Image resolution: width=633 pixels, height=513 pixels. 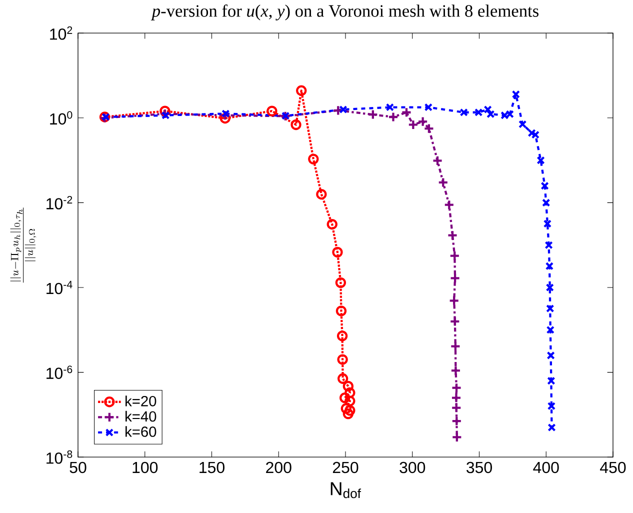 What do you see at coordinates (61, 33) in the screenshot?
I see `y-tick-label: 10$^{2}$` at bounding box center [61, 33].